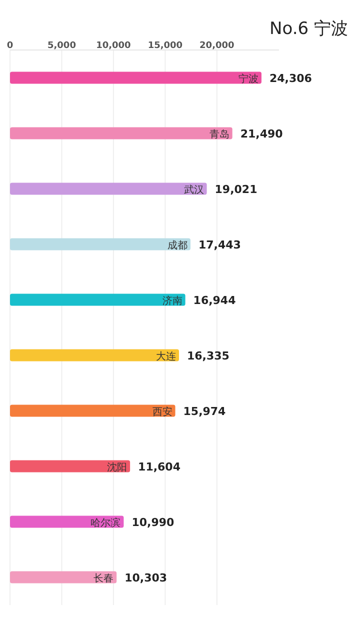 This screenshot has height=640, width=360. What do you see at coordinates (290, 78) in the screenshot?
I see `data-label: 24,306` at bounding box center [290, 78].